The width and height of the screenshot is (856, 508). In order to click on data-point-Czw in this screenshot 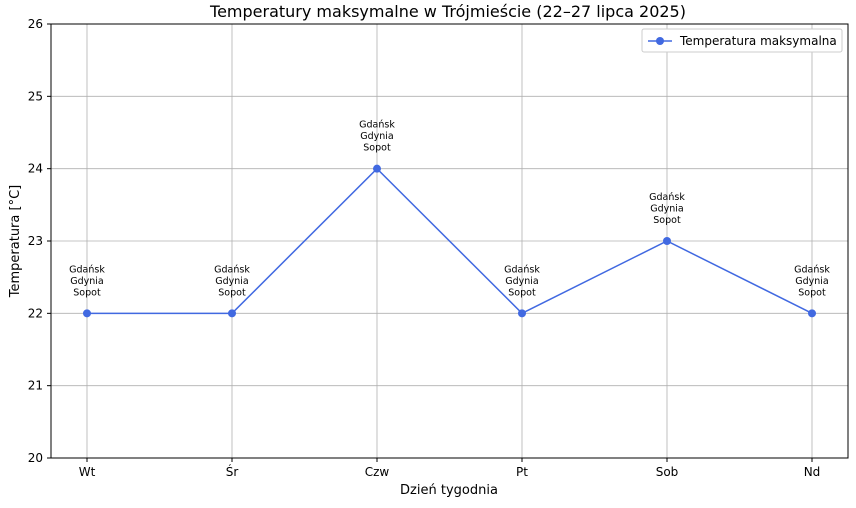, I will do `click(377, 168)`.